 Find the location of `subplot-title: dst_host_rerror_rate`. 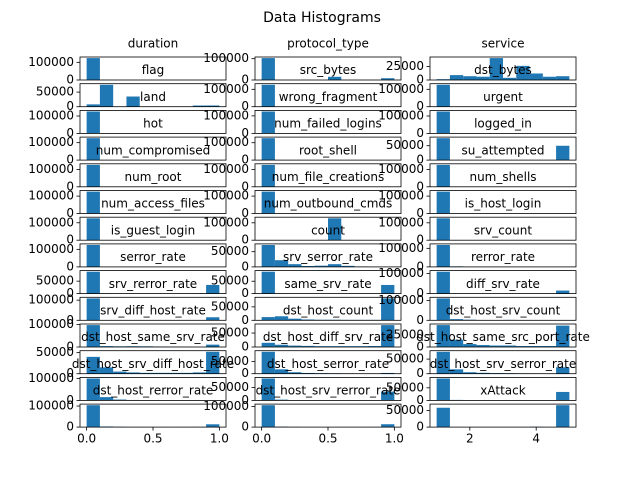

subplot-title: dst_host_rerror_rate is located at coordinates (153, 391).